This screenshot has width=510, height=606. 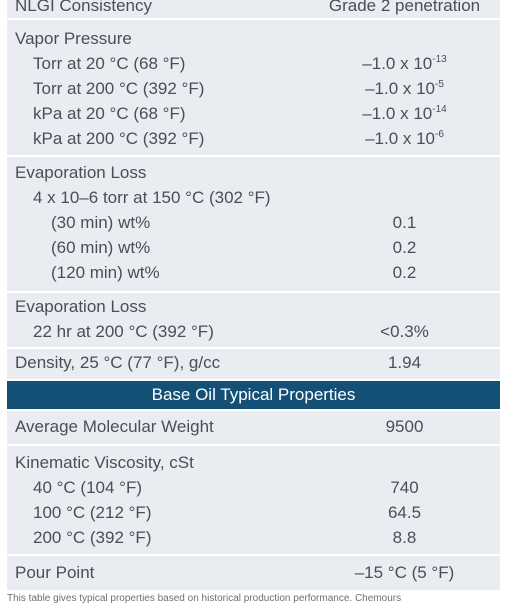 What do you see at coordinates (253, 487) in the screenshot?
I see `table-row: 40 °C (104 °F) 740` at bounding box center [253, 487].